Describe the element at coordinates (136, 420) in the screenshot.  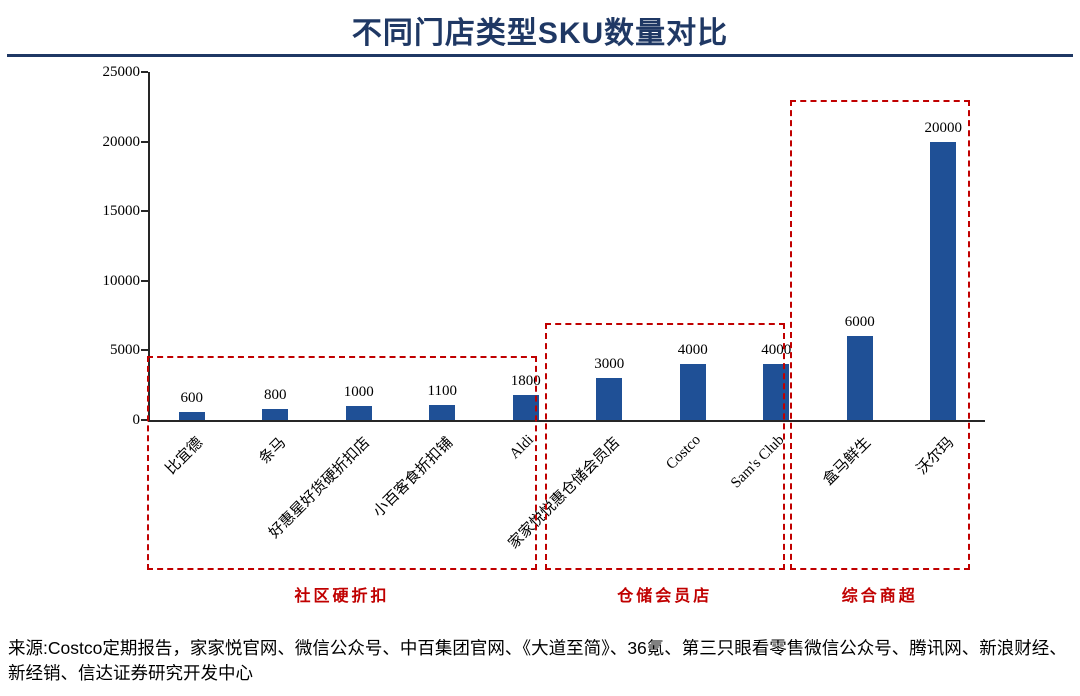
I see `y-axis-tick-label: 0` at that location.